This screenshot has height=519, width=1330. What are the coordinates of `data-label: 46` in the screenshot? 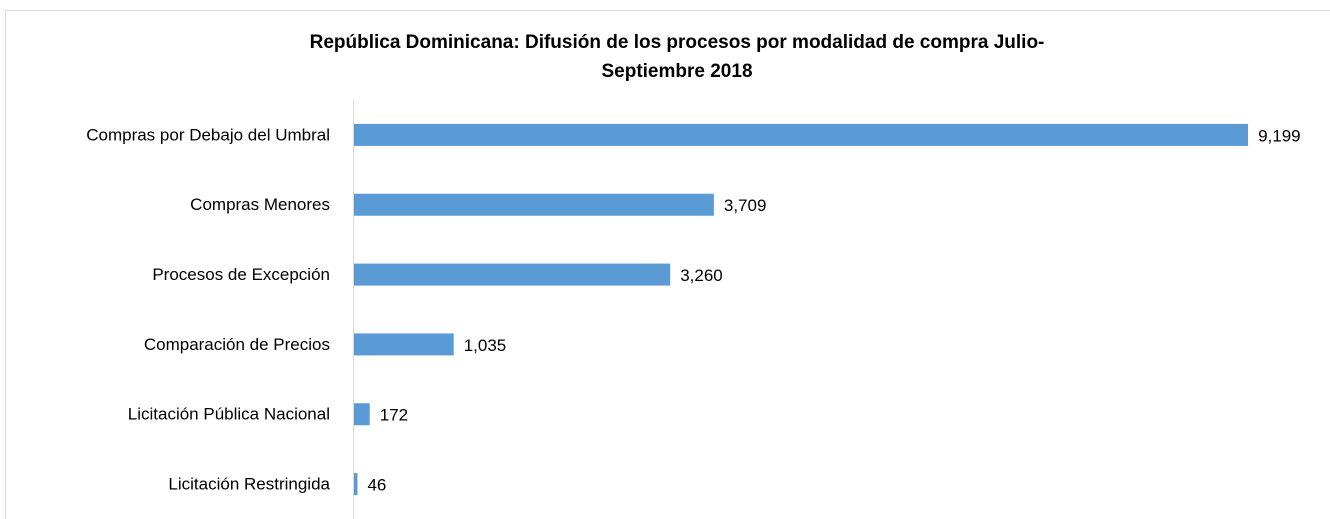 It's located at (376, 485).